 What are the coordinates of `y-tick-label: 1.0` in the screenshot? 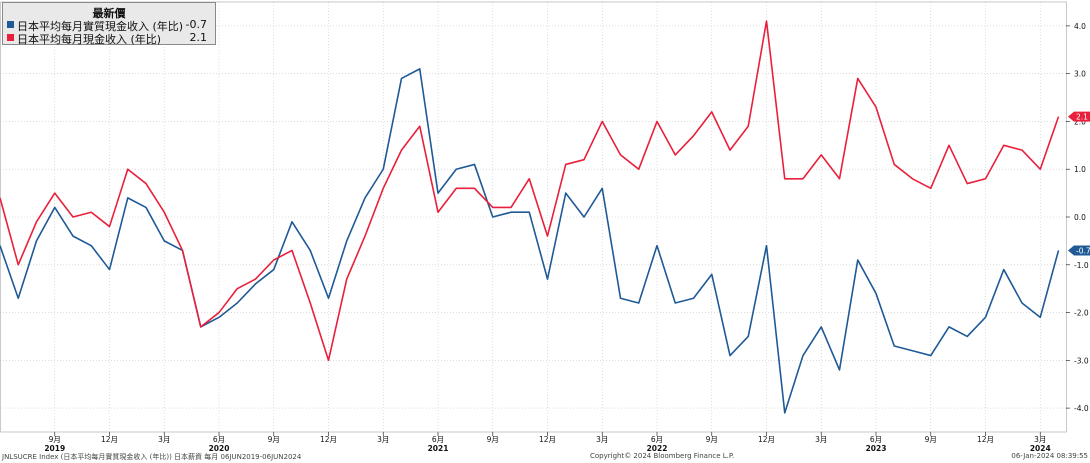 It's located at (1080, 169).